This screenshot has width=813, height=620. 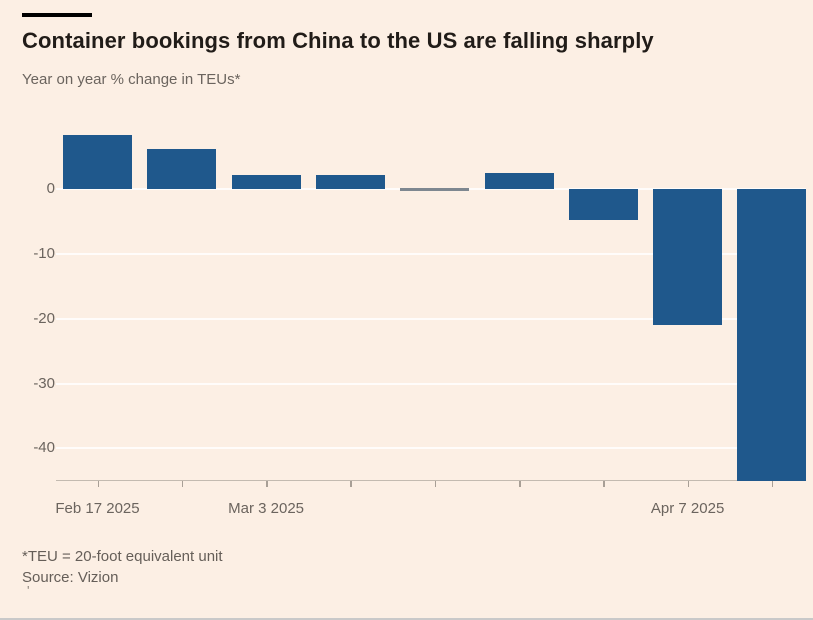 I want to click on bar-mar-17-2025, so click(x=435, y=189).